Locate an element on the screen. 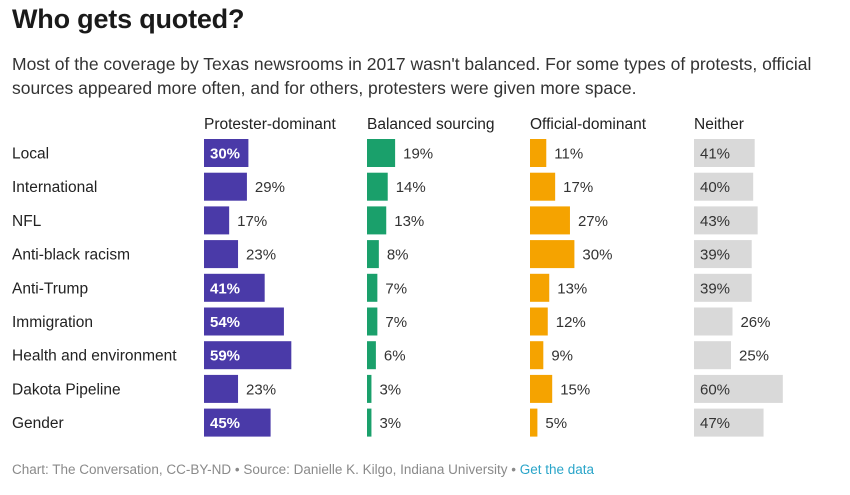 The image size is (850, 495). value-label-neither-anti-black-racism: 39% is located at coordinates (715, 255).